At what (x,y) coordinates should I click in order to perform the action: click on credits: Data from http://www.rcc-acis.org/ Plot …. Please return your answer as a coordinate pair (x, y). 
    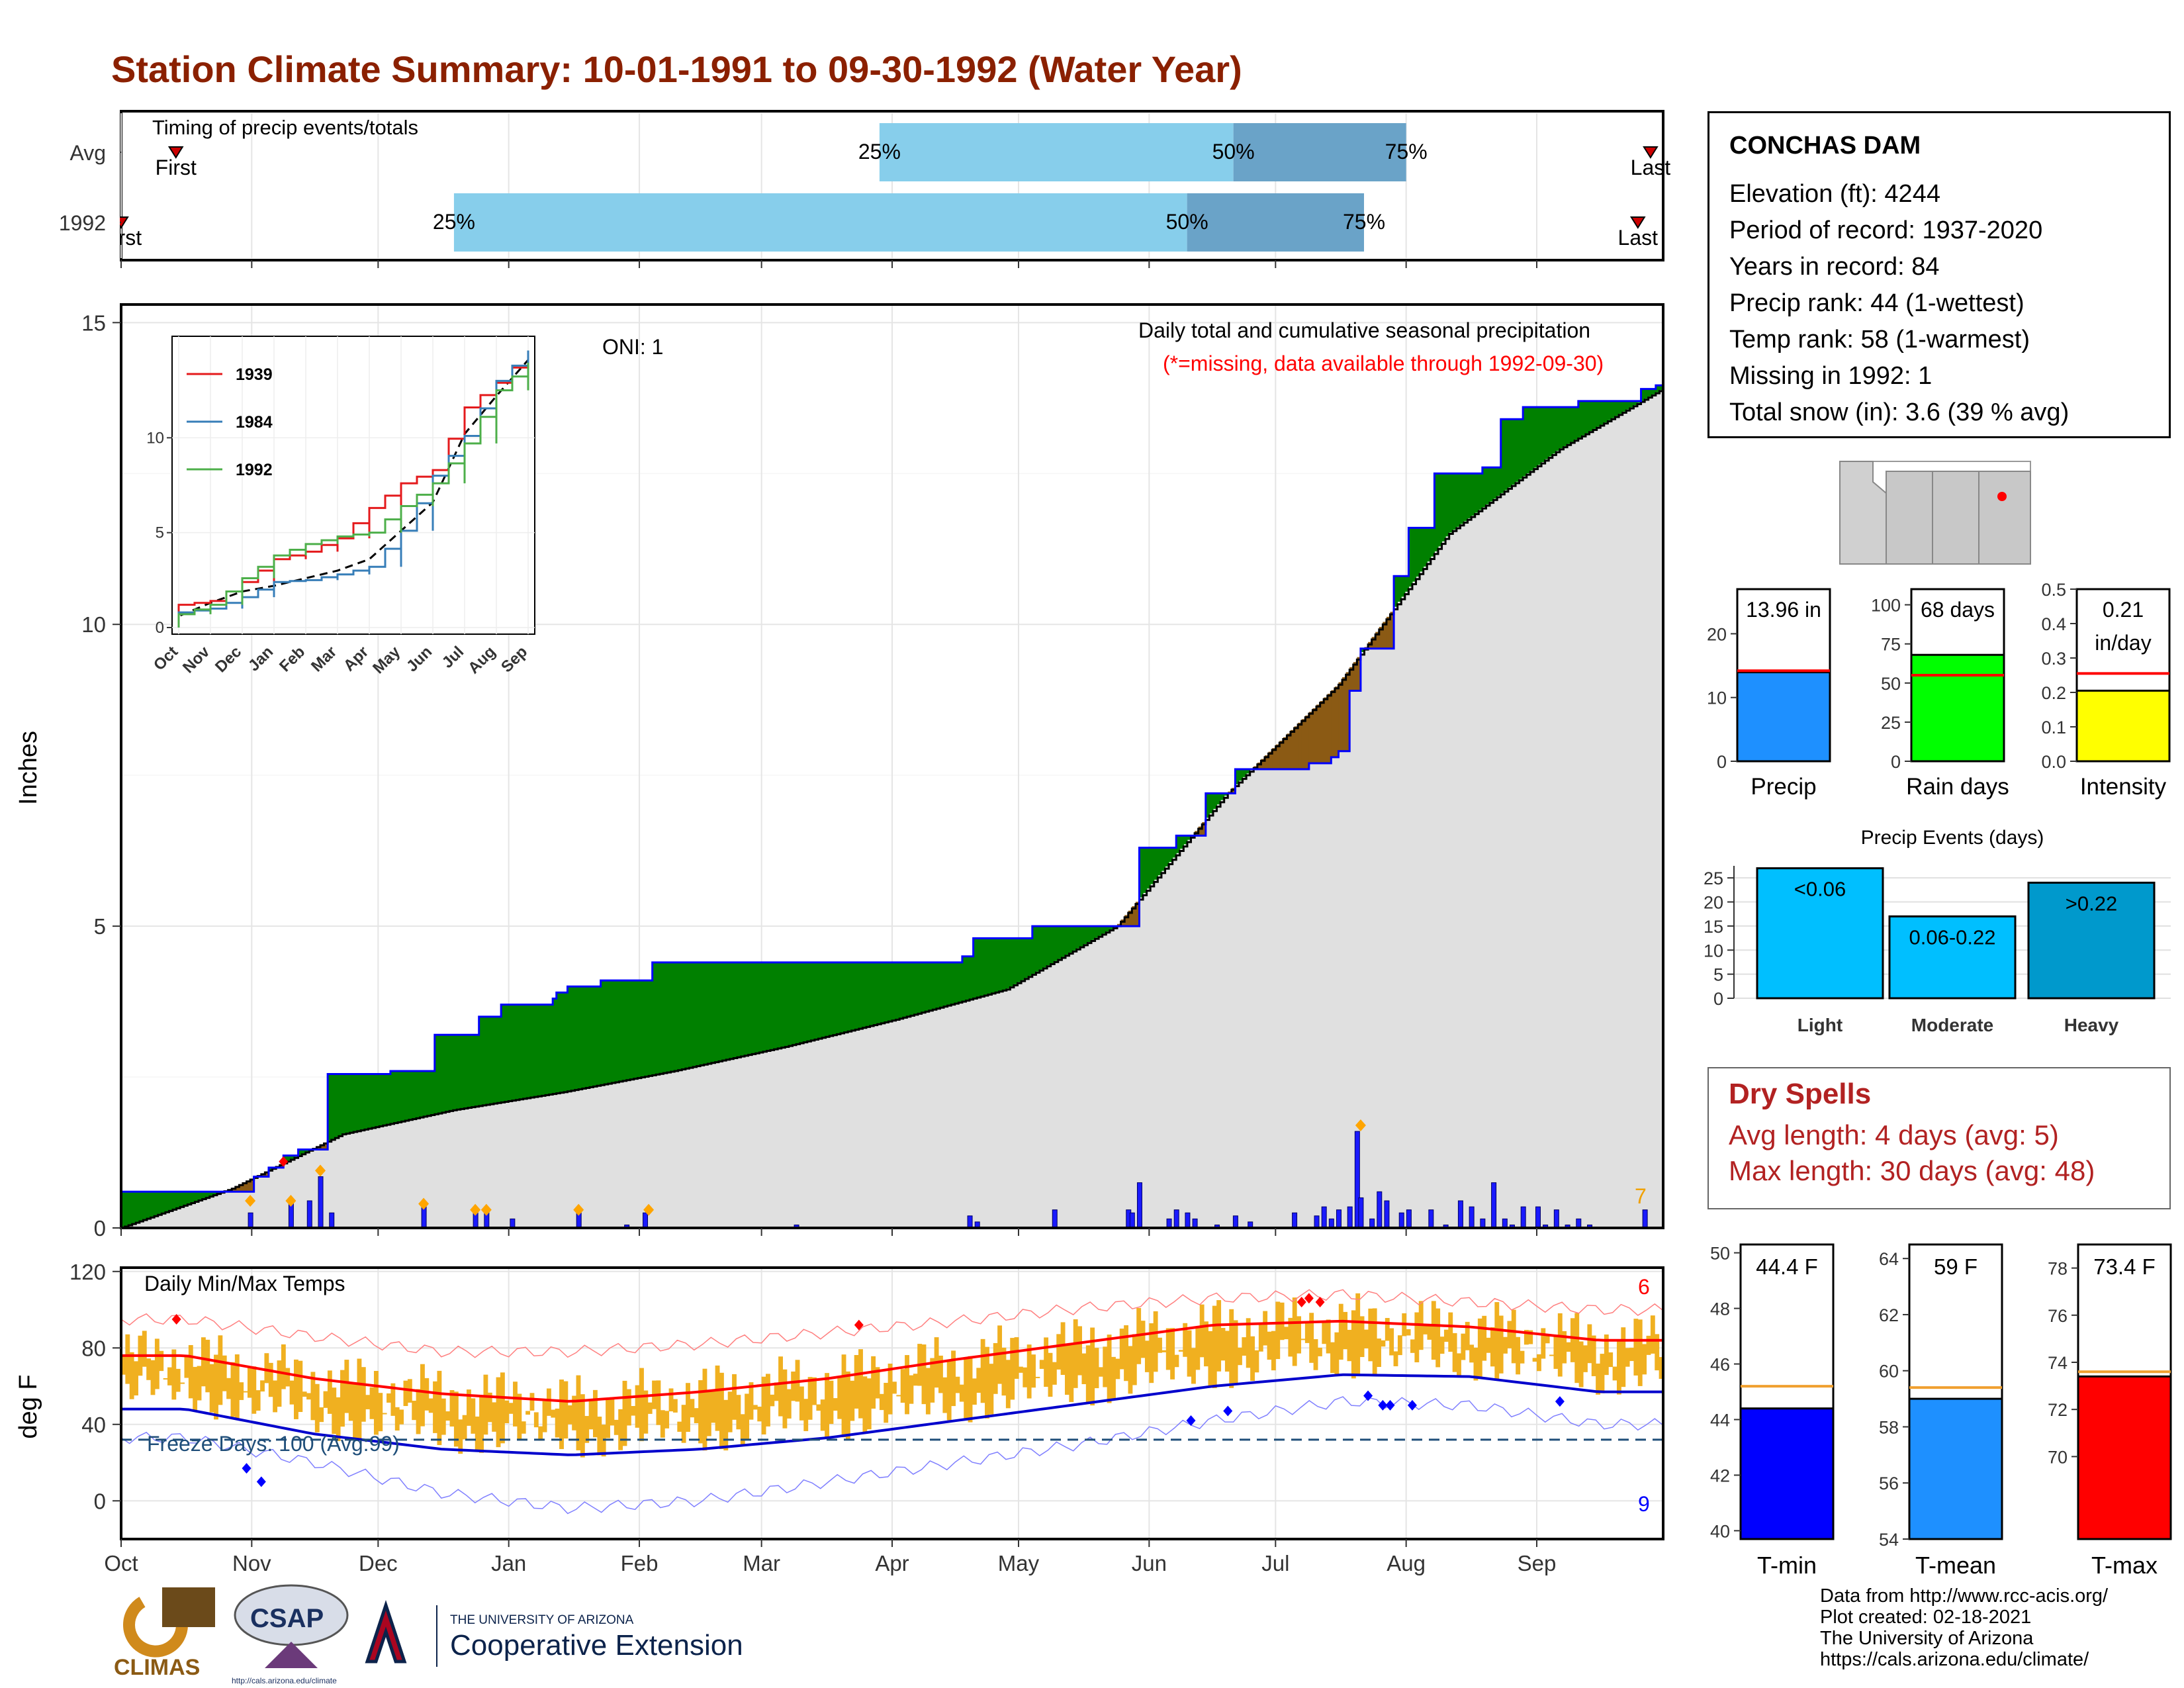
    Looking at the image, I should click on (1964, 1627).